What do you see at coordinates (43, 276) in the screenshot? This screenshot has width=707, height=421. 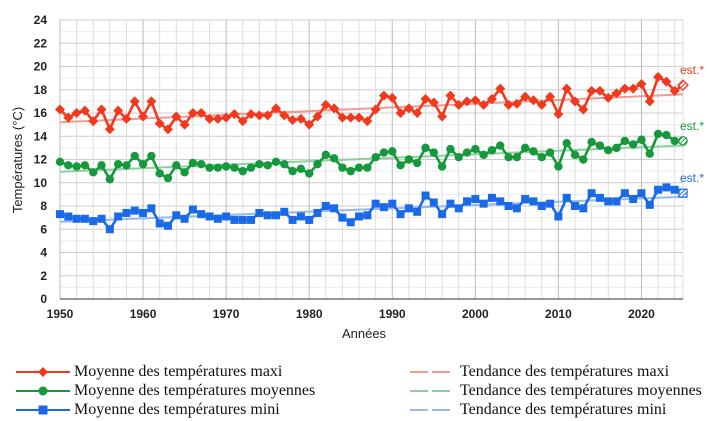 I see `y-tick-label: 2` at bounding box center [43, 276].